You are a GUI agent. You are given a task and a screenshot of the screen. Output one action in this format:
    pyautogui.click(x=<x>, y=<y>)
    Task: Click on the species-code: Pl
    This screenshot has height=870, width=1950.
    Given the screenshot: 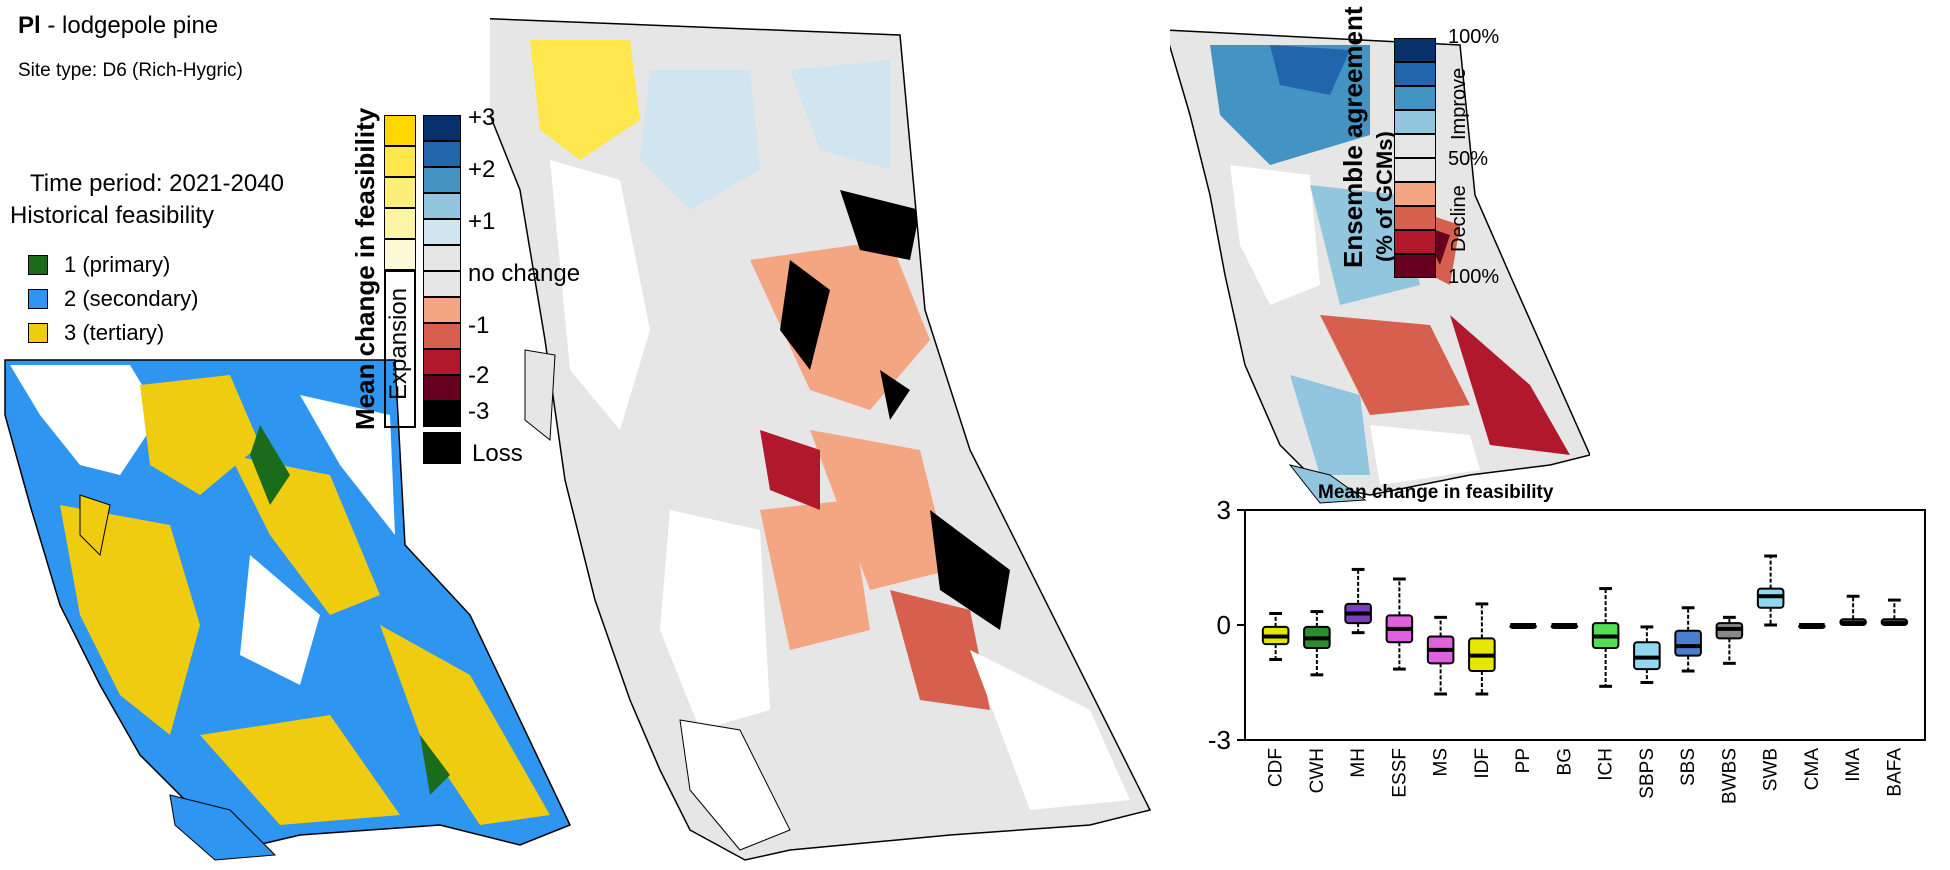 What is the action you would take?
    pyautogui.click(x=29, y=25)
    